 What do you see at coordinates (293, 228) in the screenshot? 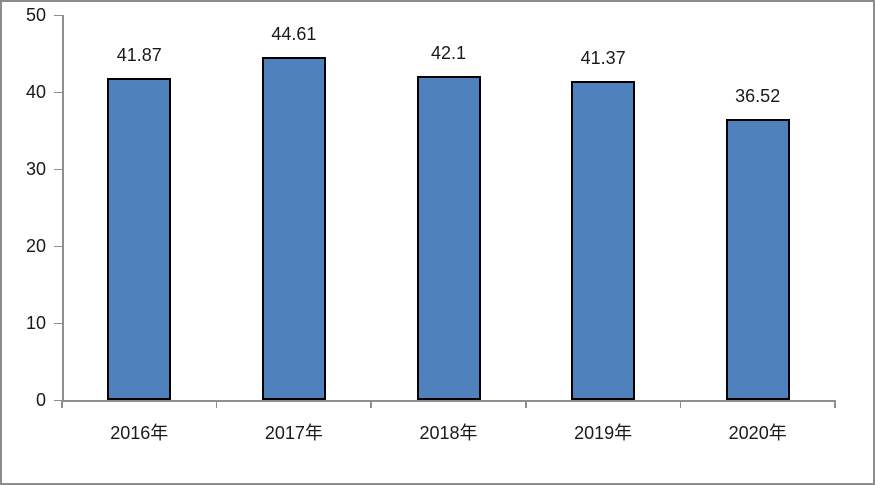
I see `bar-2017年` at bounding box center [293, 228].